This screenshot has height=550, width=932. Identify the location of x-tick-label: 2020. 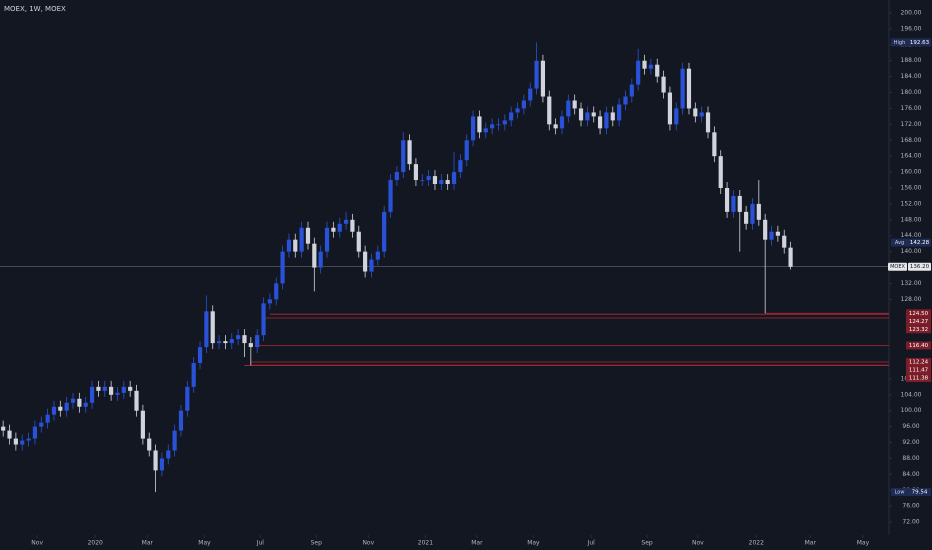
(95, 543).